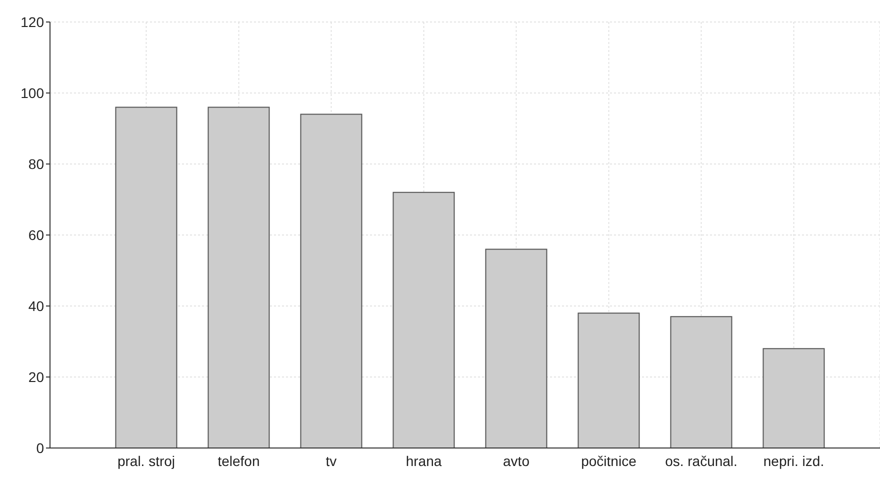 The height and width of the screenshot is (482, 880). What do you see at coordinates (701, 460) in the screenshot?
I see `x-tick-label: os. računal.` at bounding box center [701, 460].